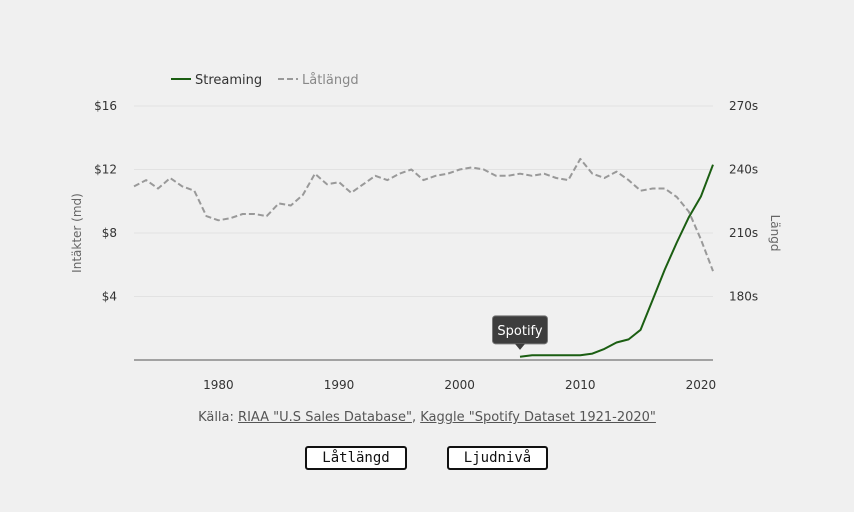  Describe the element at coordinates (743, 233) in the screenshot. I see `y-right-tick-label: 210s` at that location.